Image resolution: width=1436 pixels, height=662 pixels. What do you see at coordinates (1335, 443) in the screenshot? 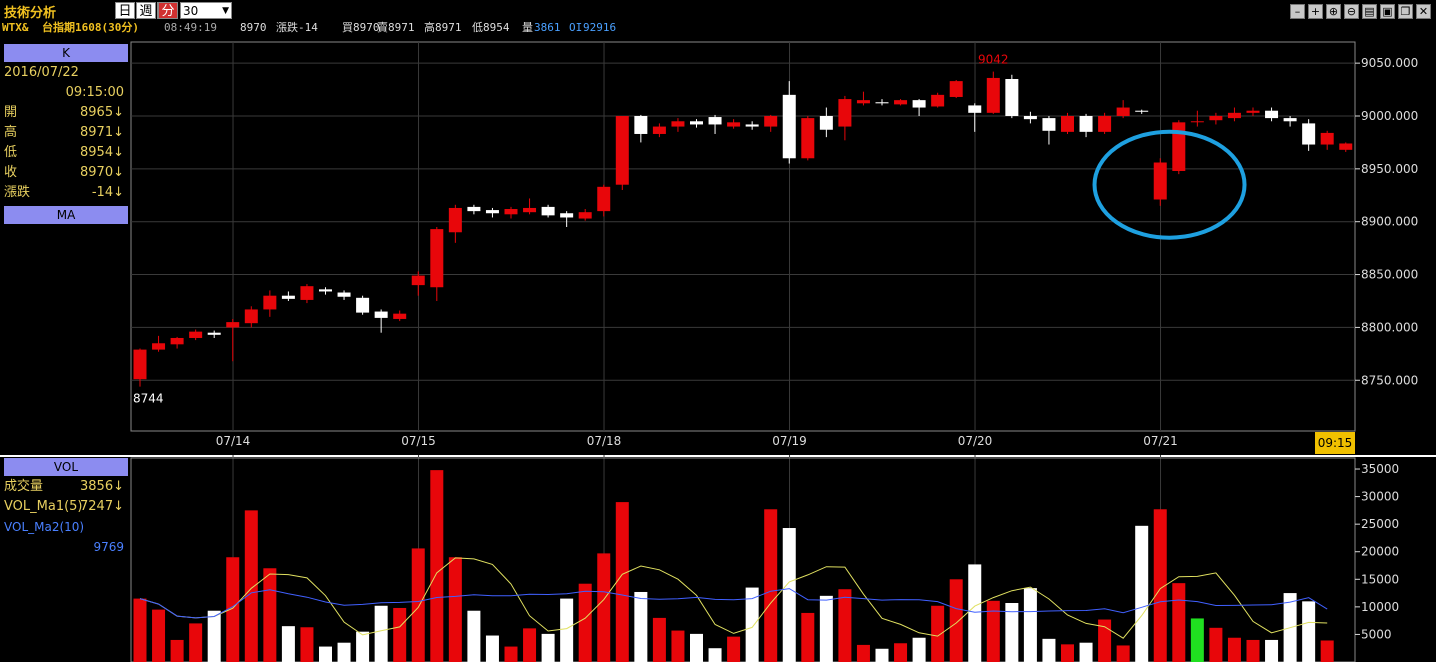
I see `current-time-badge` at bounding box center [1335, 443].